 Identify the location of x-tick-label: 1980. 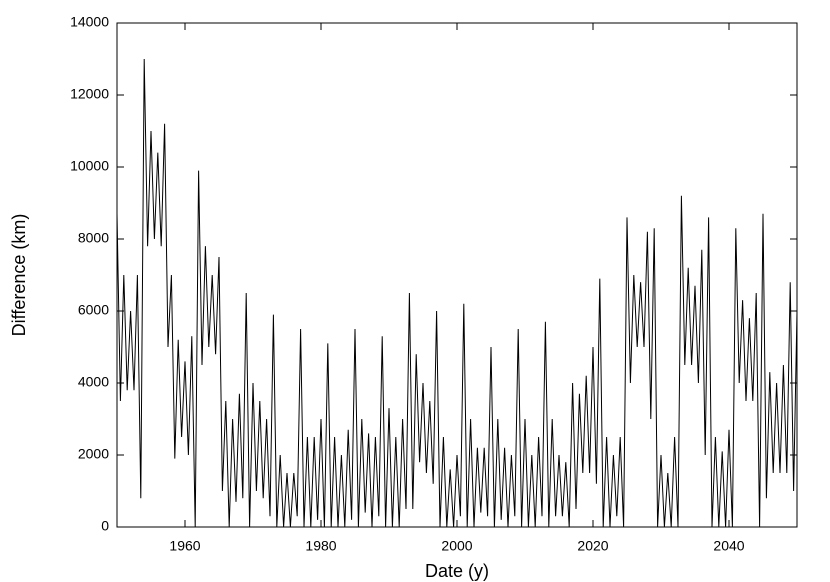
(320, 546).